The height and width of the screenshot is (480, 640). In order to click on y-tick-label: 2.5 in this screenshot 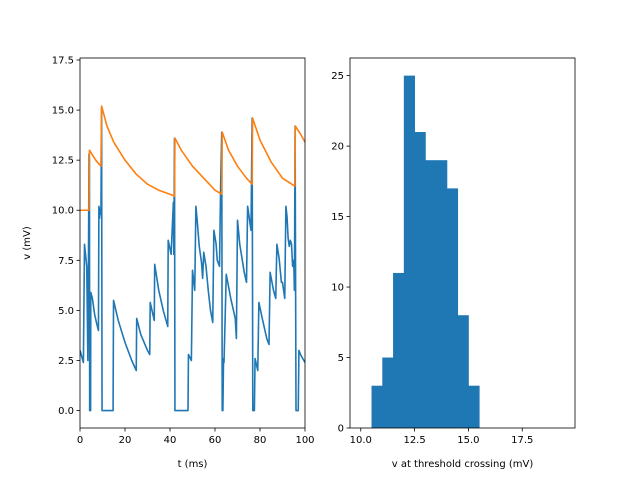, I will do `click(66, 361)`.